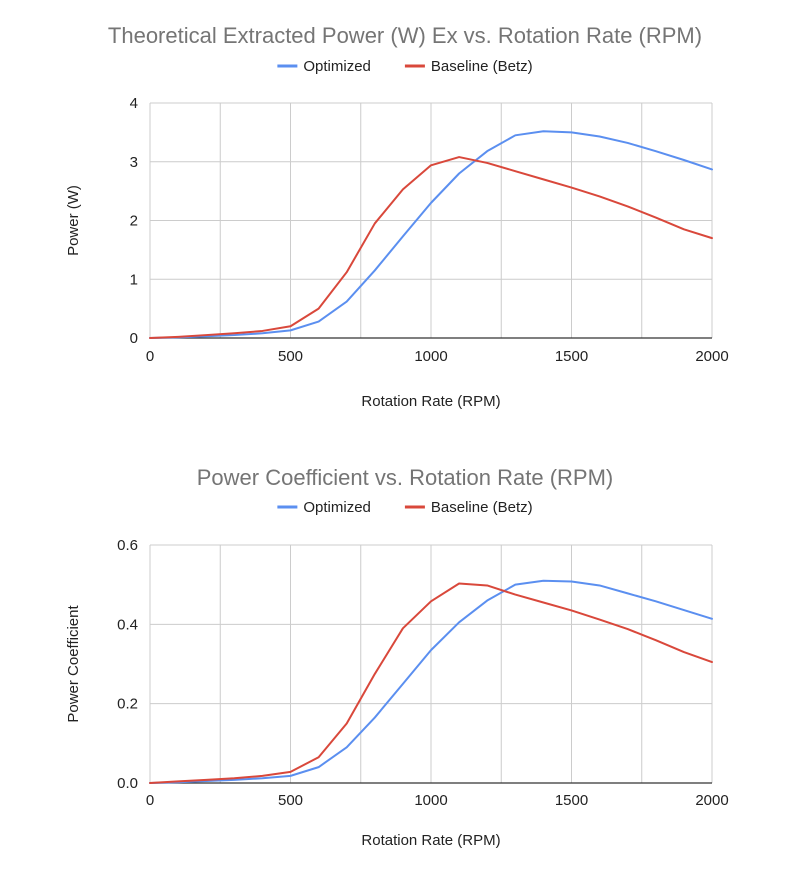 This screenshot has width=810, height=876. Describe the element at coordinates (134, 279) in the screenshot. I see `y-tick-label: 1` at that location.